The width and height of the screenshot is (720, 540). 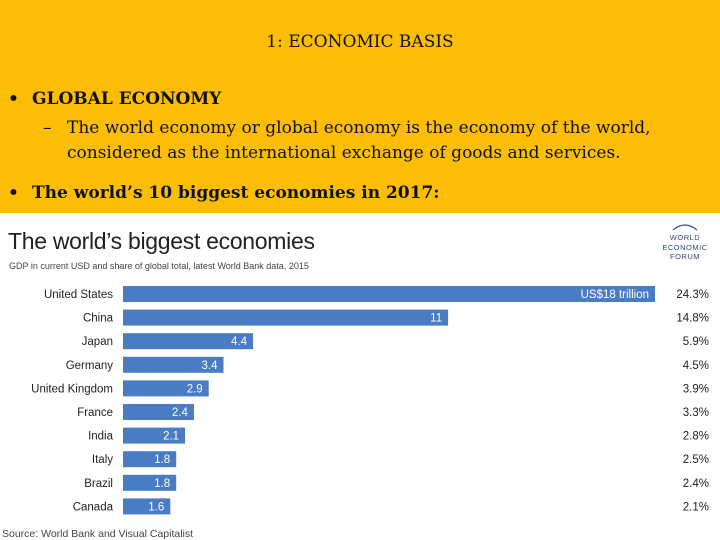 I want to click on bar-value-label: 3.4, so click(x=209, y=366).